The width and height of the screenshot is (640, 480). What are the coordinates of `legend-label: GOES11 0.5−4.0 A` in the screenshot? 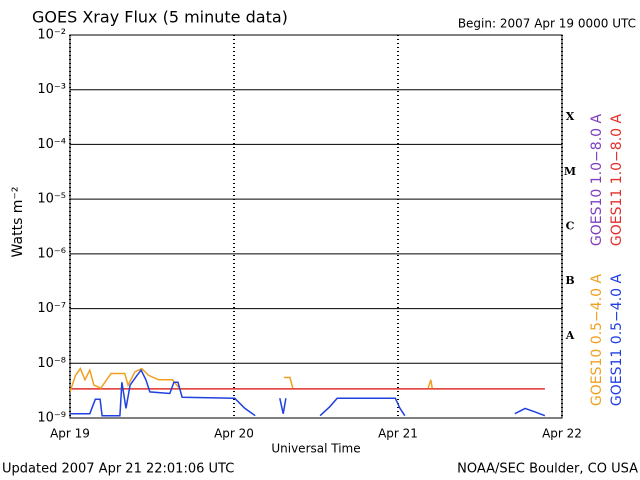 It's located at (617, 340).